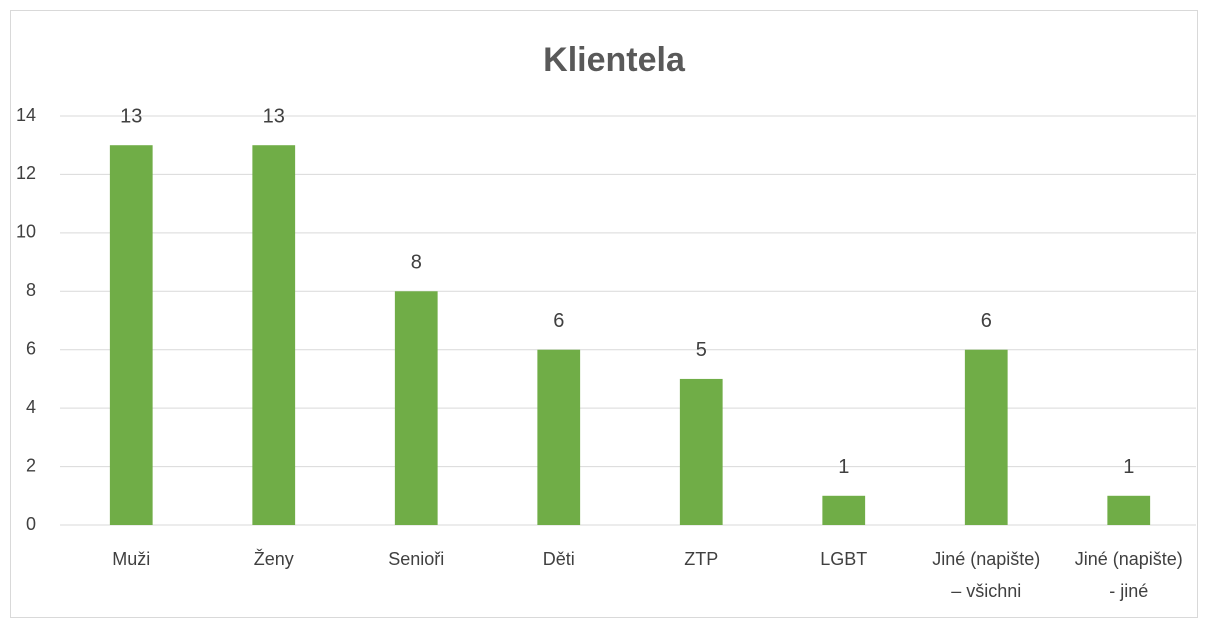 The image size is (1208, 628). What do you see at coordinates (614, 60) in the screenshot?
I see `chart-title: Klientela` at bounding box center [614, 60].